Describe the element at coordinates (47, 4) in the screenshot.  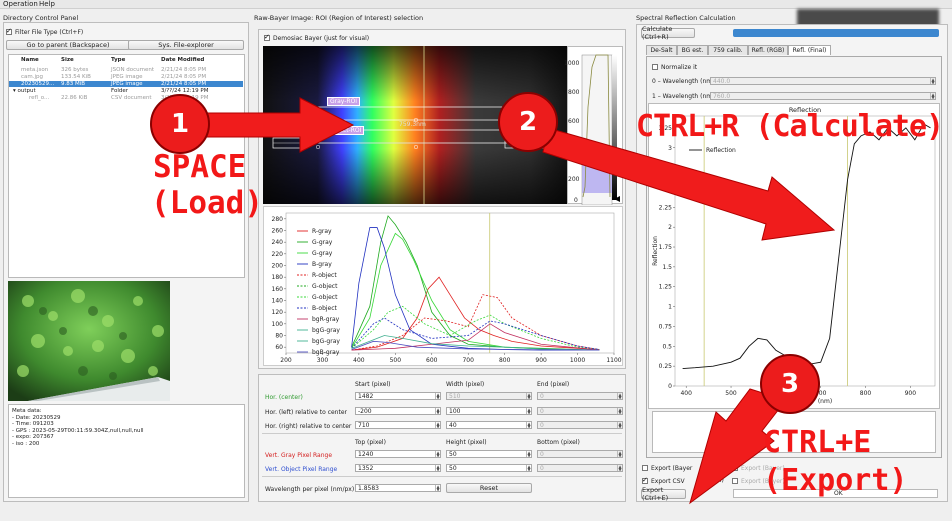
I see `menu-help: Help` at that location.